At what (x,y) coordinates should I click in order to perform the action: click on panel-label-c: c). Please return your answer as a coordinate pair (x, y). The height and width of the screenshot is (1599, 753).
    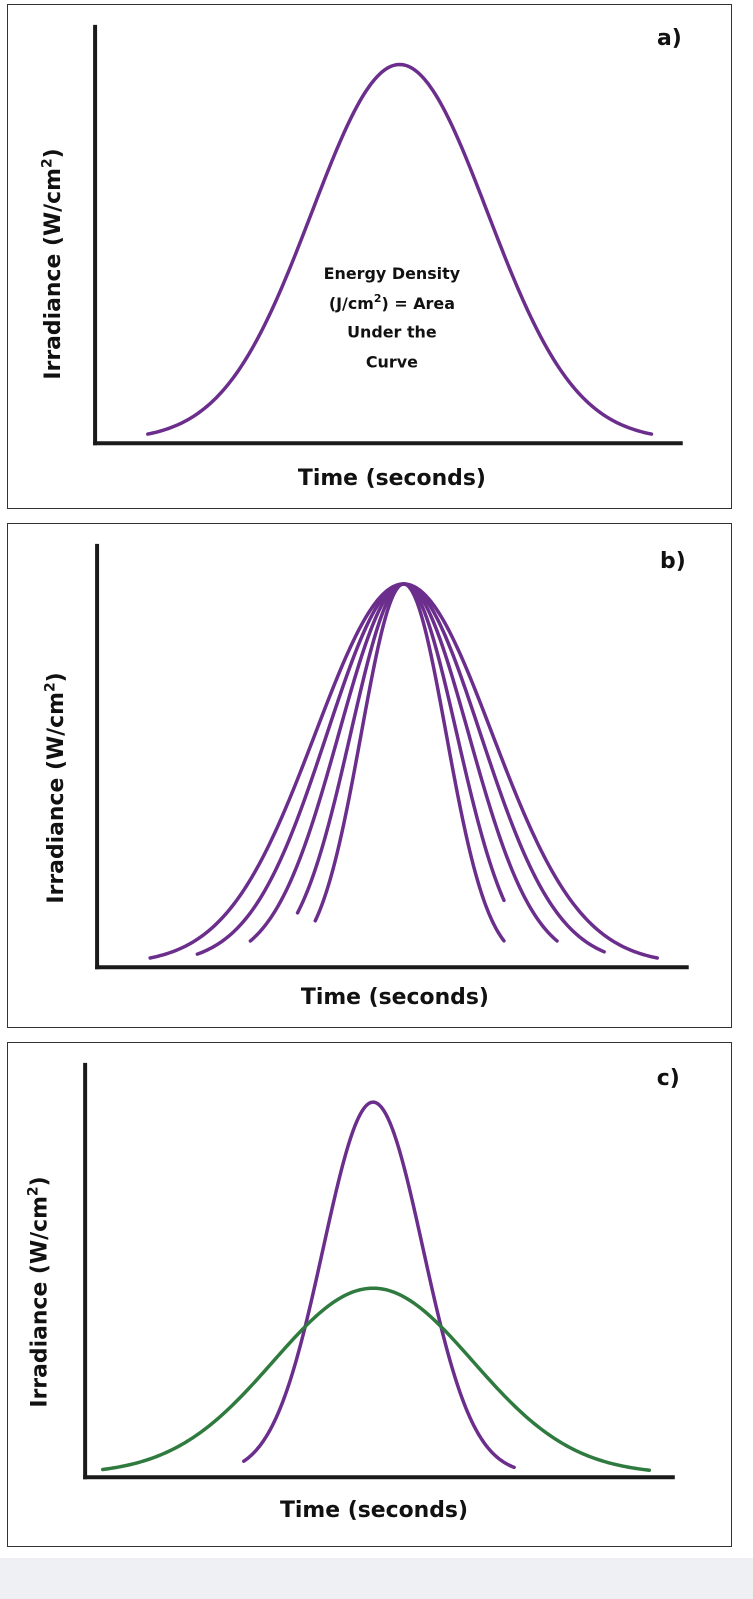
    Looking at the image, I should click on (668, 1078).